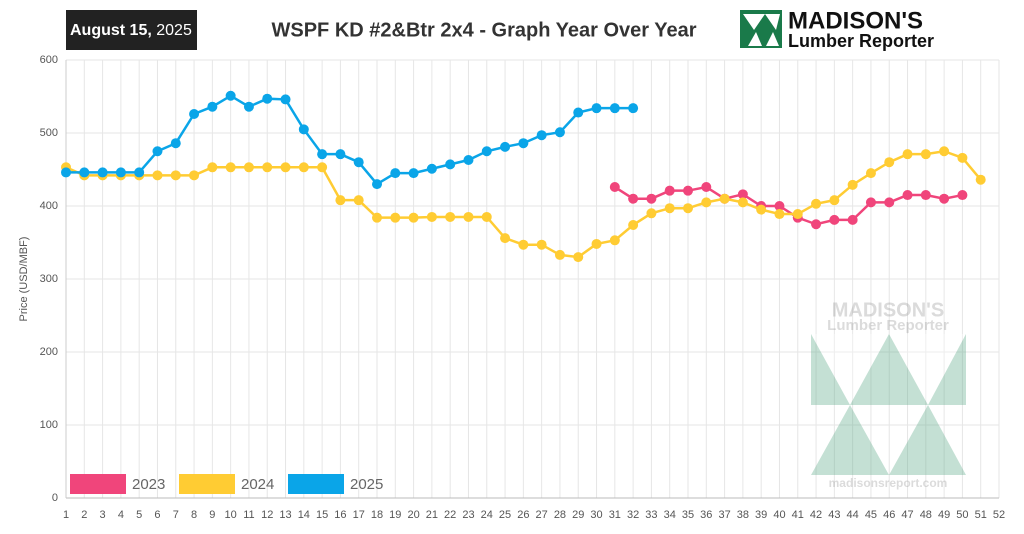 Image resolution: width=1024 pixels, height=534 pixels. Describe the element at coordinates (542, 515) in the screenshot. I see `x-tick-label: 27` at that location.